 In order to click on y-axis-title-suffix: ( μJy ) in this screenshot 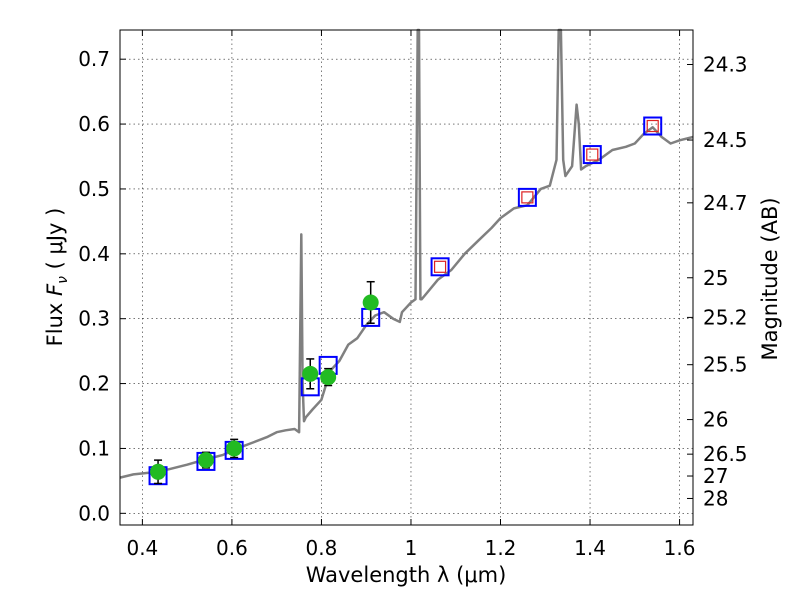, I will do `click(55, 242)`.